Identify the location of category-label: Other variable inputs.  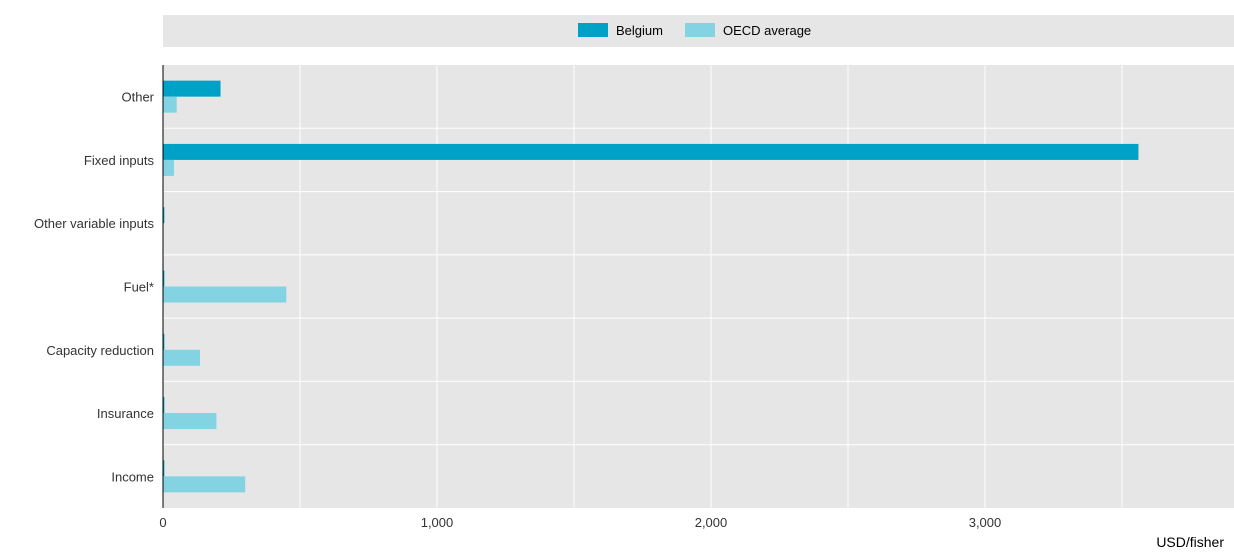
(94, 223).